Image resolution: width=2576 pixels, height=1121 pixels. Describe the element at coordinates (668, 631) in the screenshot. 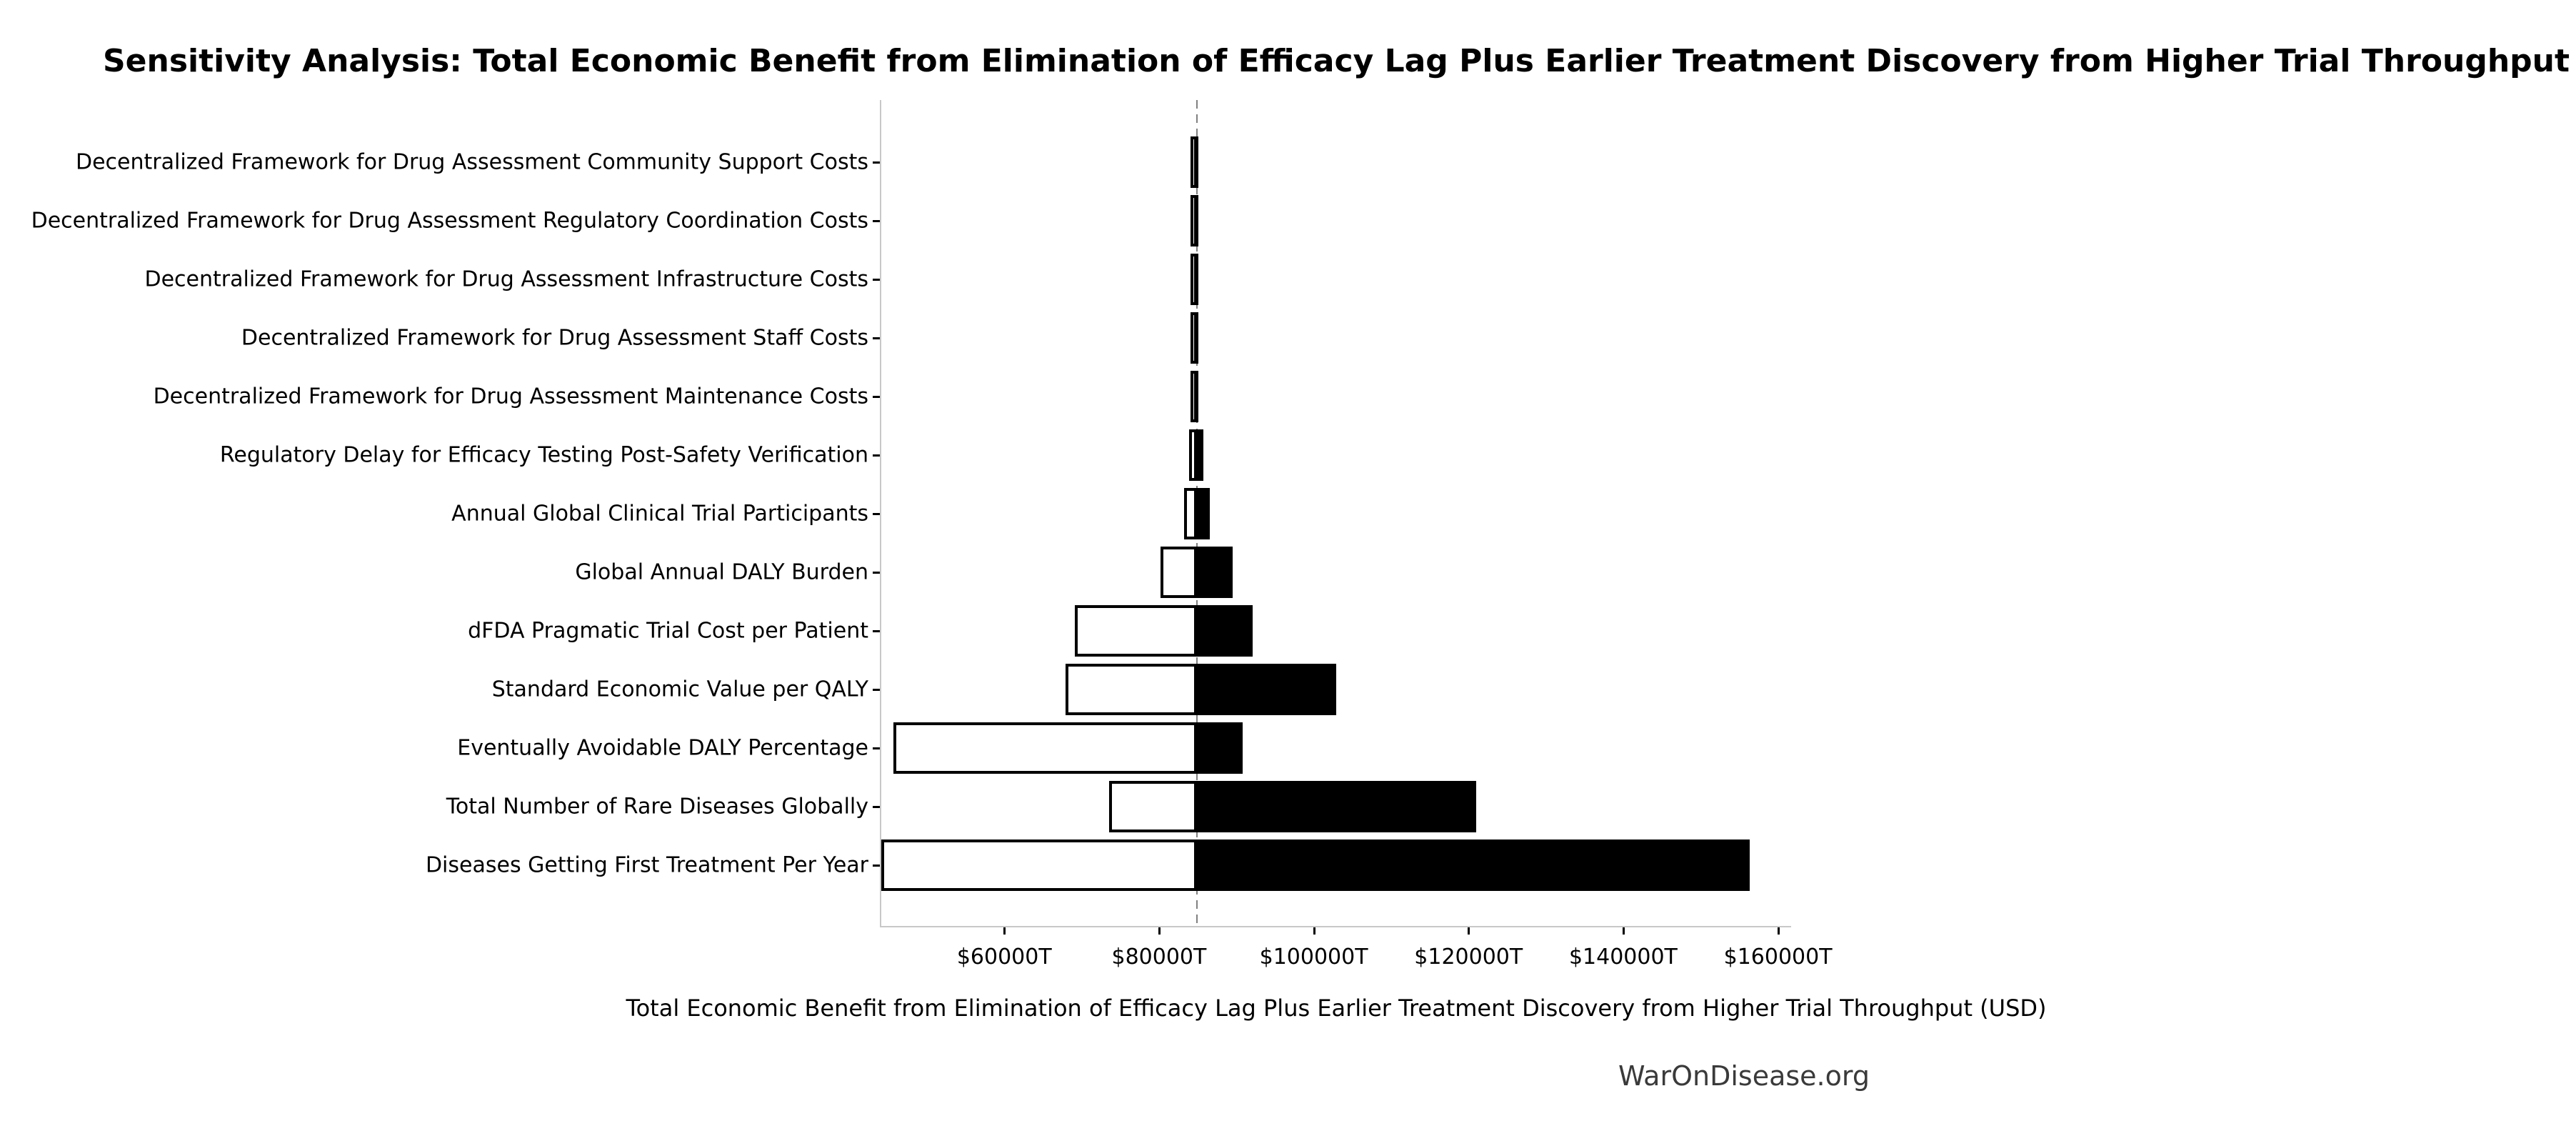

I see `y-axis-category-label: dFDA Pragmatic Trial Cost per Patient` at that location.